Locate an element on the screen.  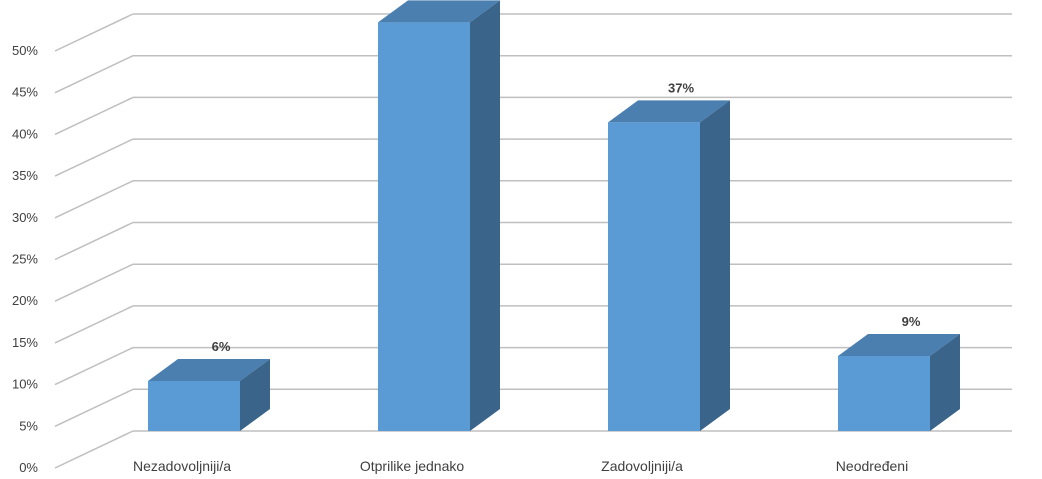
y-axis-ticks: 0% 5% 10% 15% 20% 25% 30% 35% 40% 45% 50% is located at coordinates (25, 259).